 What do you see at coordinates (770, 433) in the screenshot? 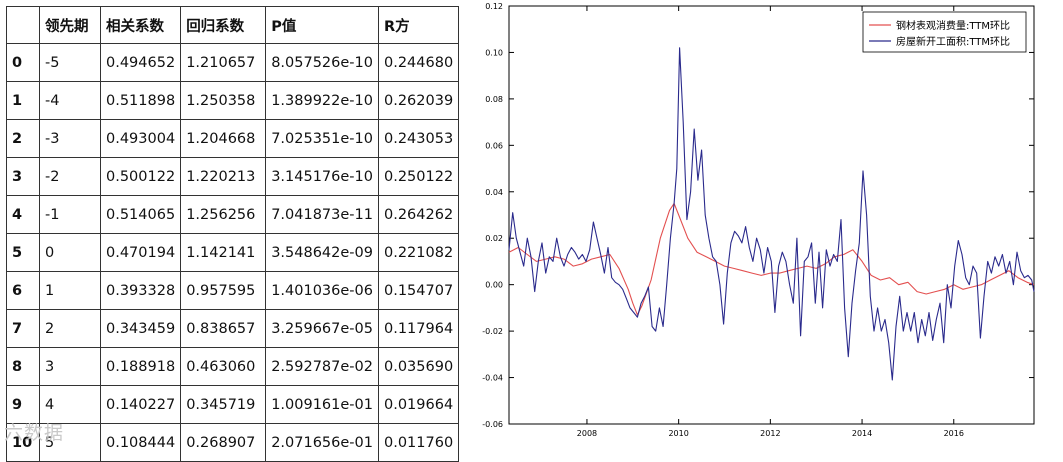
I see `x-tick-label: 2012` at bounding box center [770, 433].